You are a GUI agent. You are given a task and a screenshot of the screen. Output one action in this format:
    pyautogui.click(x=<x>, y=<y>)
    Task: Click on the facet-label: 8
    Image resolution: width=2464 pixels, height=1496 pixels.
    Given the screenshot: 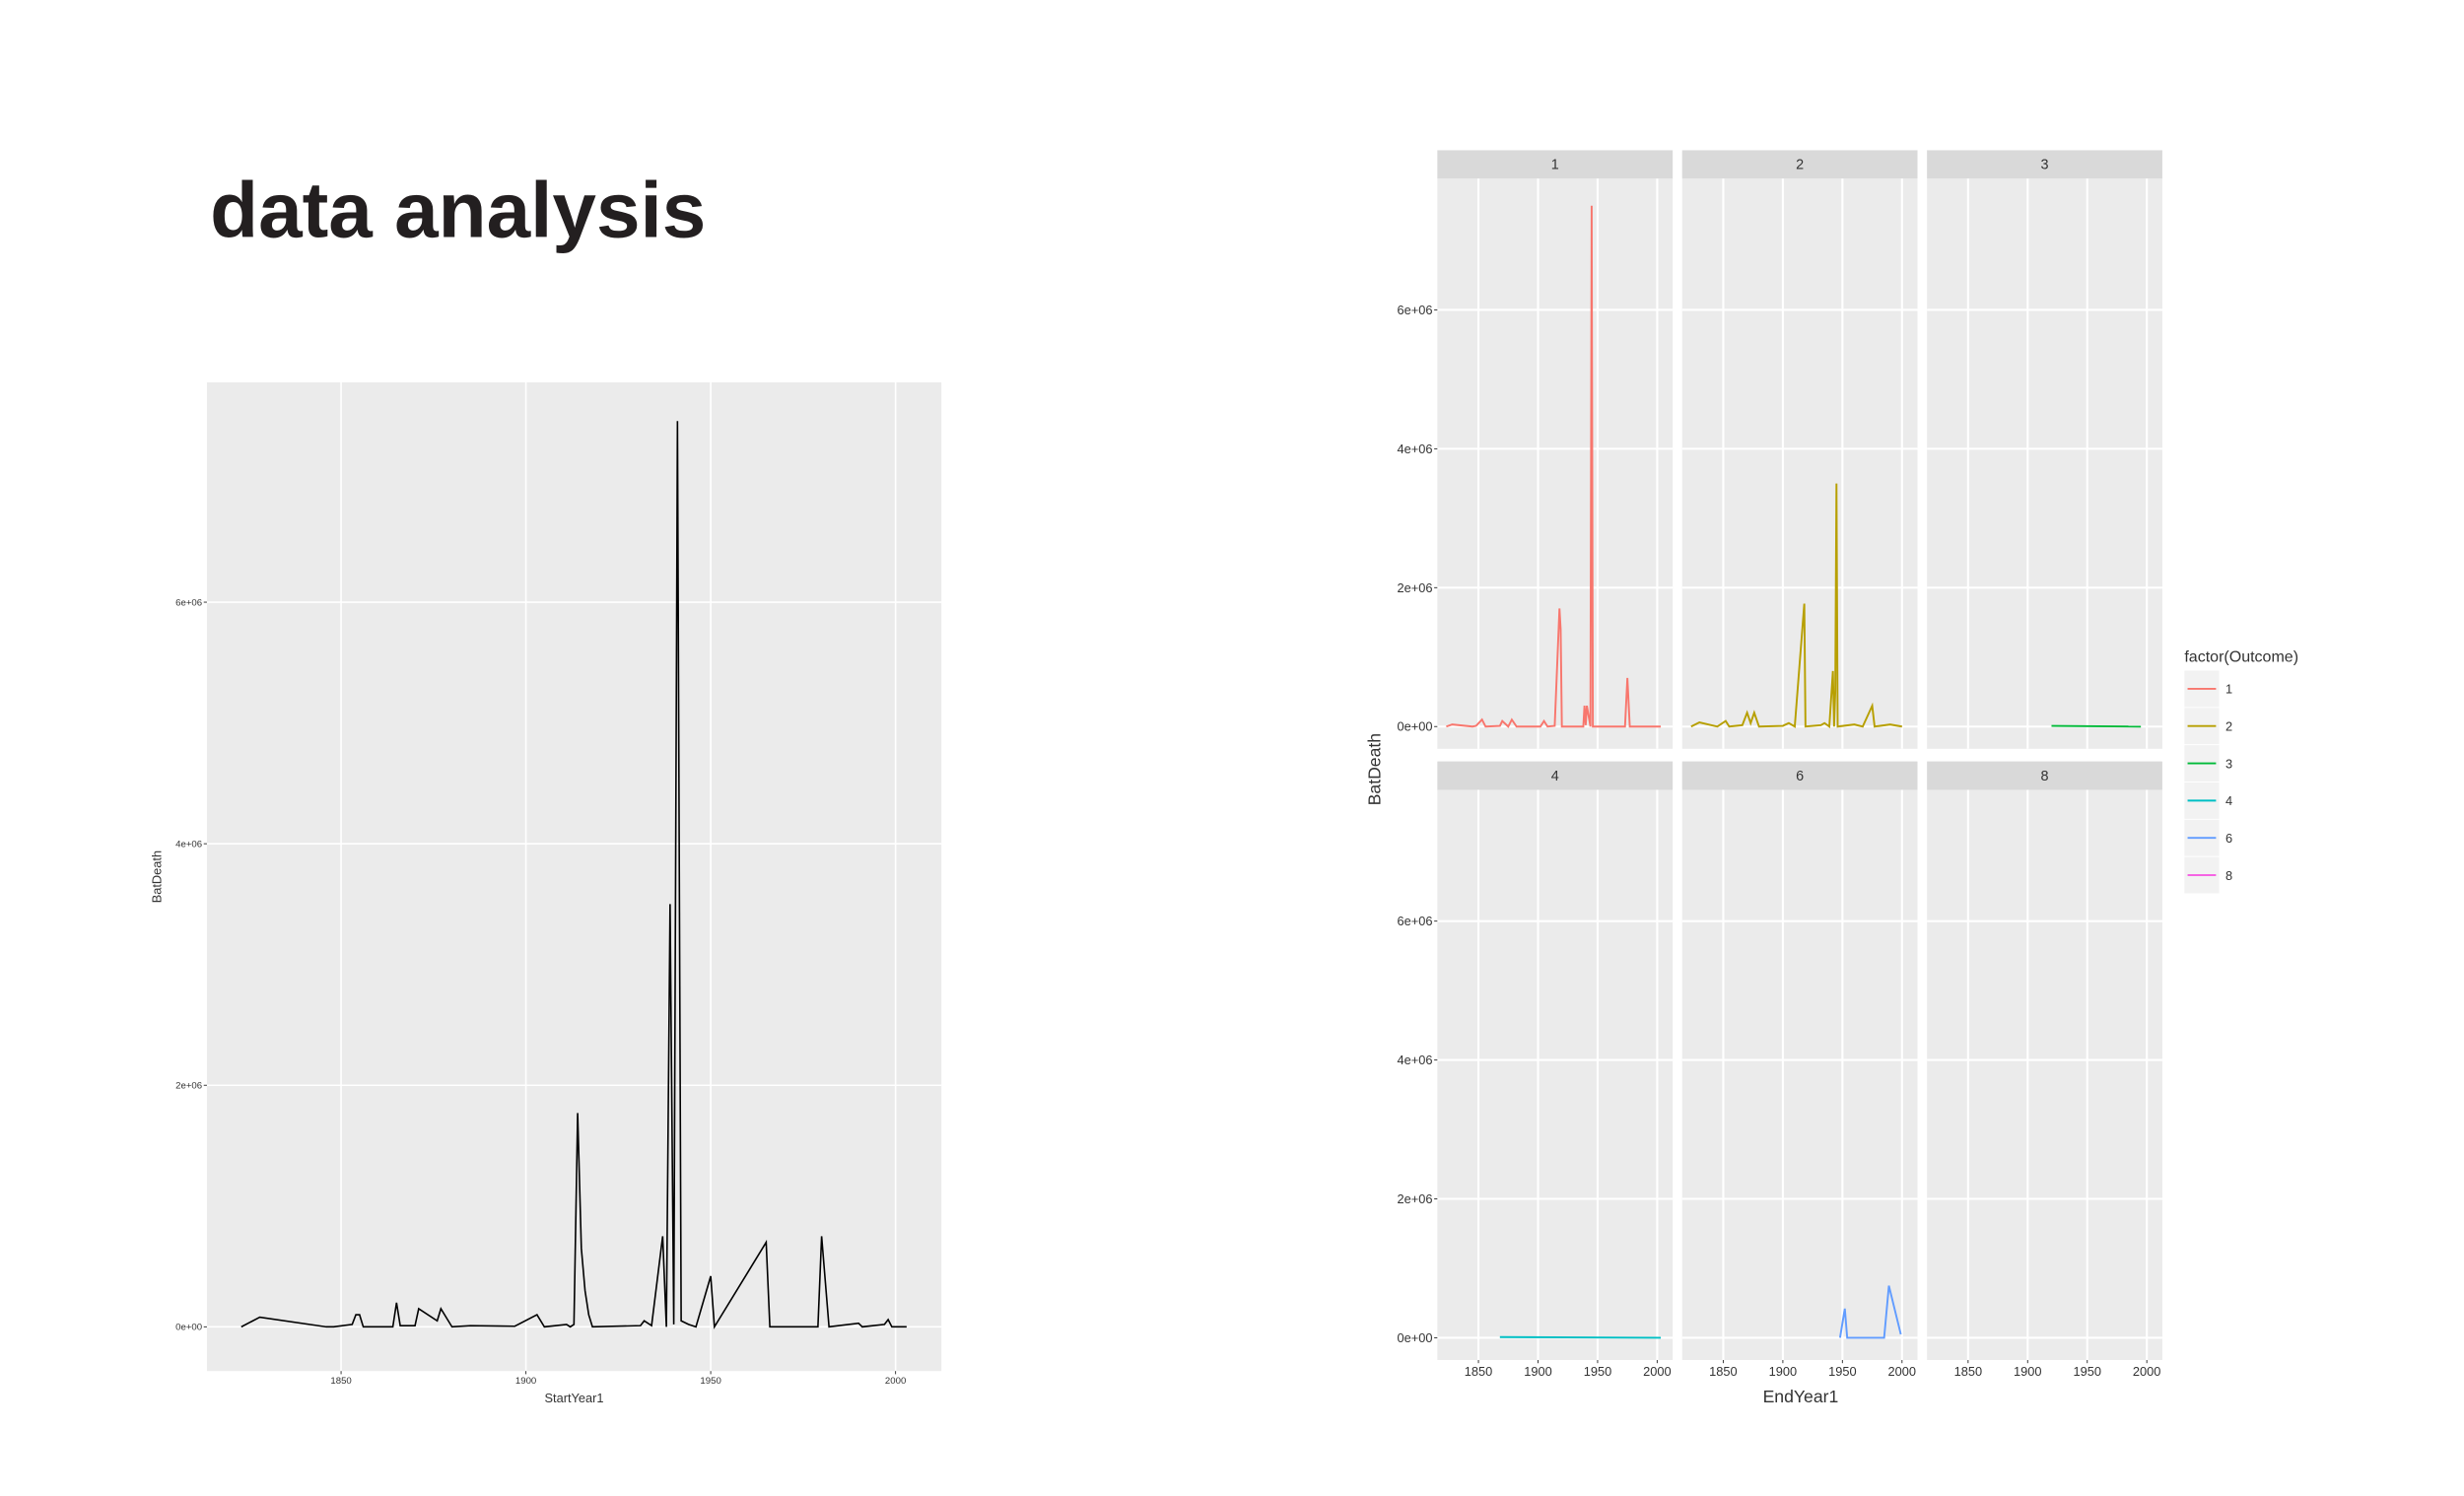 What is the action you would take?
    pyautogui.click(x=2045, y=776)
    